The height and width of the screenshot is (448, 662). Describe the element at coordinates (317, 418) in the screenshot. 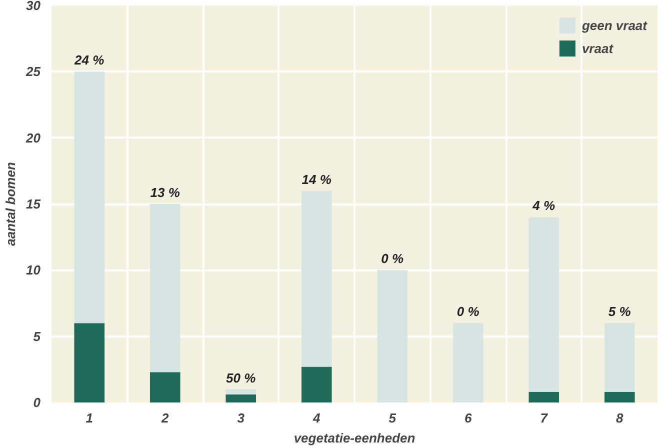

I see `x-tick-label: 4` at that location.